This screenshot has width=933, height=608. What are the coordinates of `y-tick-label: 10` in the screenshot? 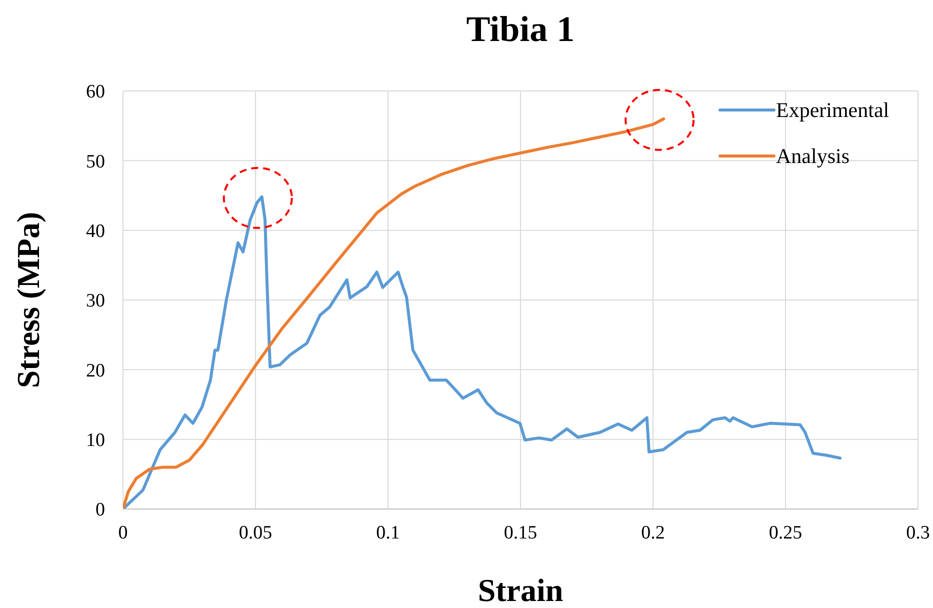 It's located at (95, 441).